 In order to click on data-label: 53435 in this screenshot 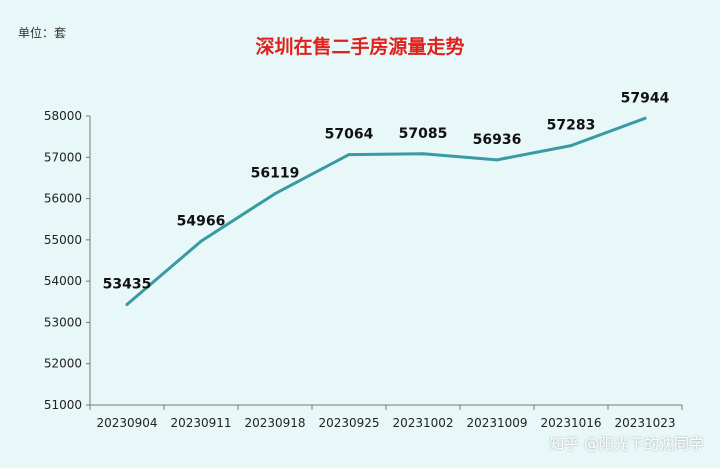, I will do `click(127, 284)`.